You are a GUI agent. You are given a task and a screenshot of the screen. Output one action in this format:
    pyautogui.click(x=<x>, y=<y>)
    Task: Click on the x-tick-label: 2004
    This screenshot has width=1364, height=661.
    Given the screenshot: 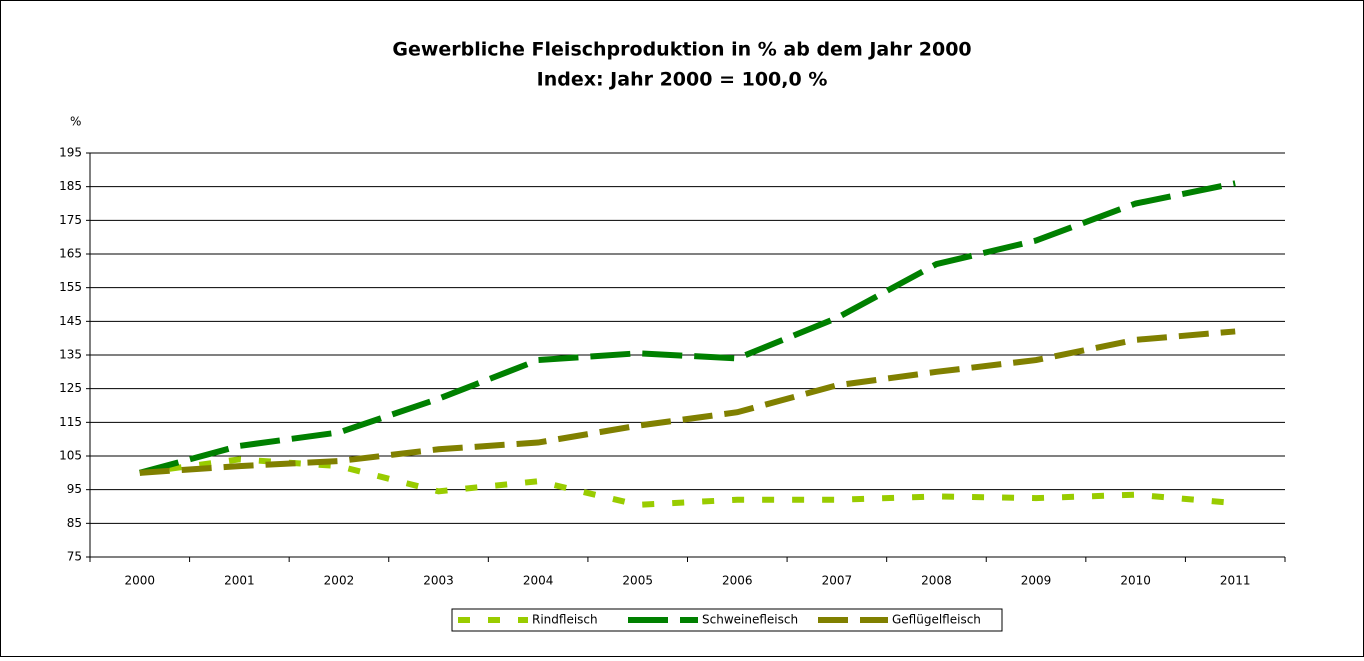 What is the action you would take?
    pyautogui.click(x=538, y=581)
    